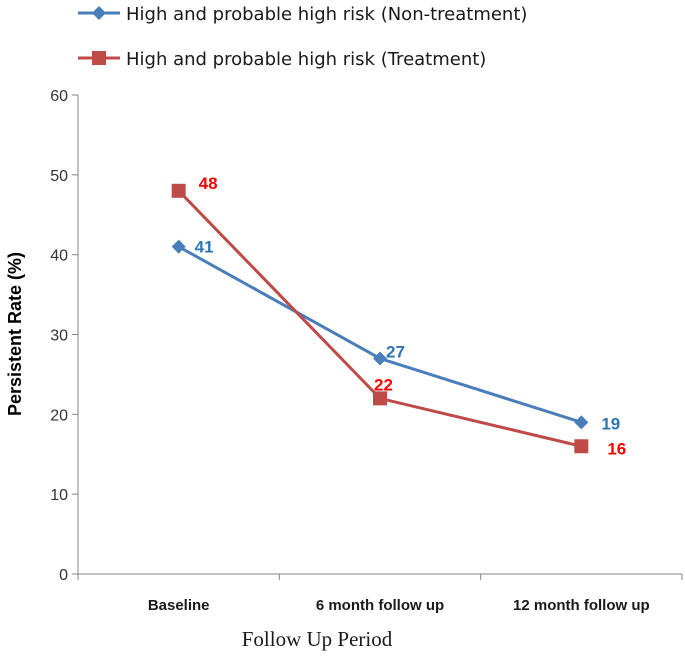 The height and width of the screenshot is (657, 685). What do you see at coordinates (59, 415) in the screenshot?
I see `y-tick-label: 20` at bounding box center [59, 415].